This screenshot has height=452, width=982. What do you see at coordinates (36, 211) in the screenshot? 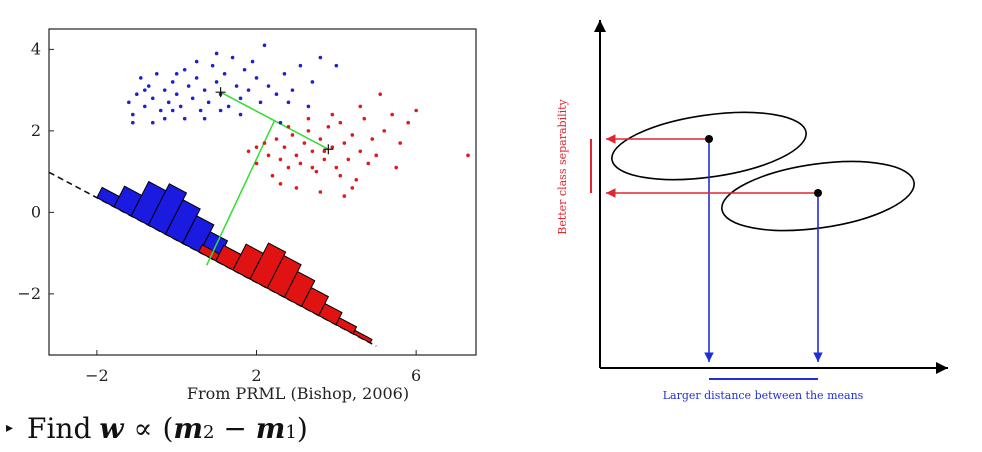
I see `y-tick-label: 0` at bounding box center [36, 211].